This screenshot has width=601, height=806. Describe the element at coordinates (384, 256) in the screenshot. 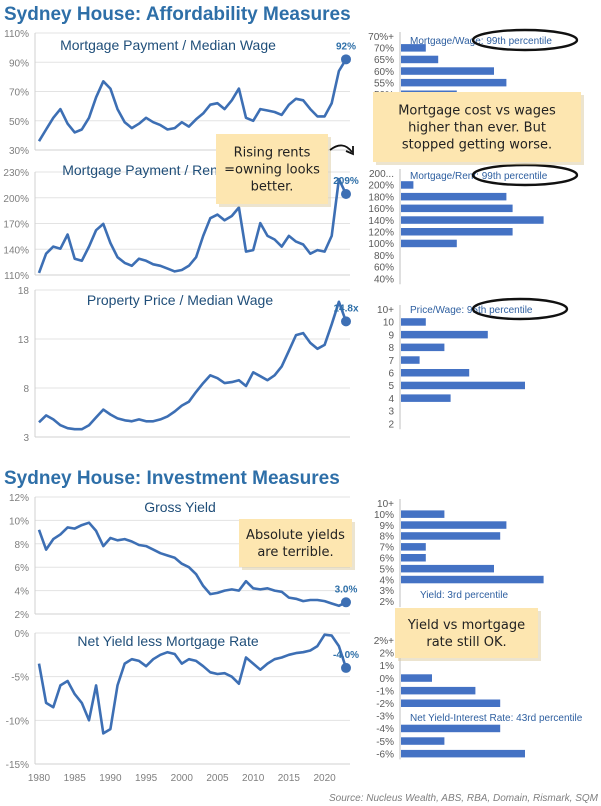

I see `histogram-tick-label: 80%` at that location.